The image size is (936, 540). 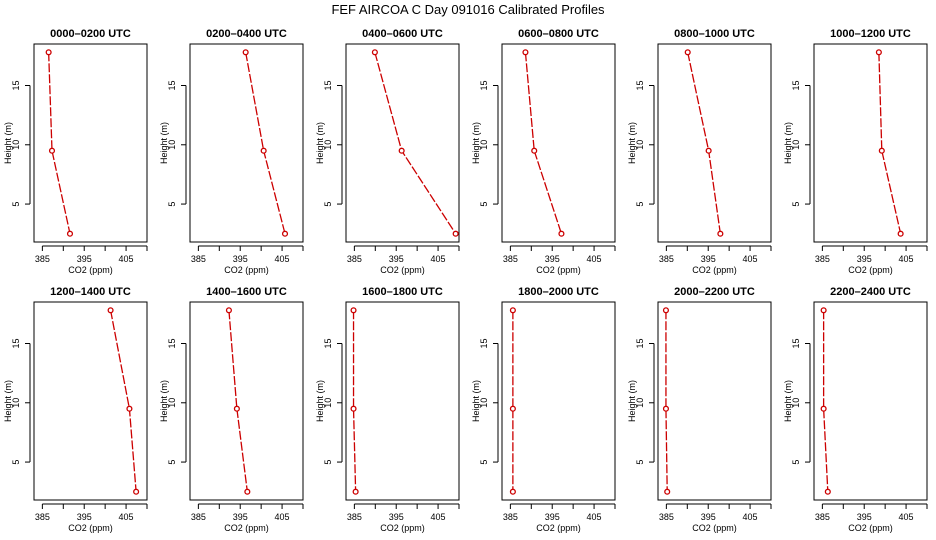 What do you see at coordinates (558, 292) in the screenshot?
I see `panel-title: 1800–2000 UTC` at bounding box center [558, 292].